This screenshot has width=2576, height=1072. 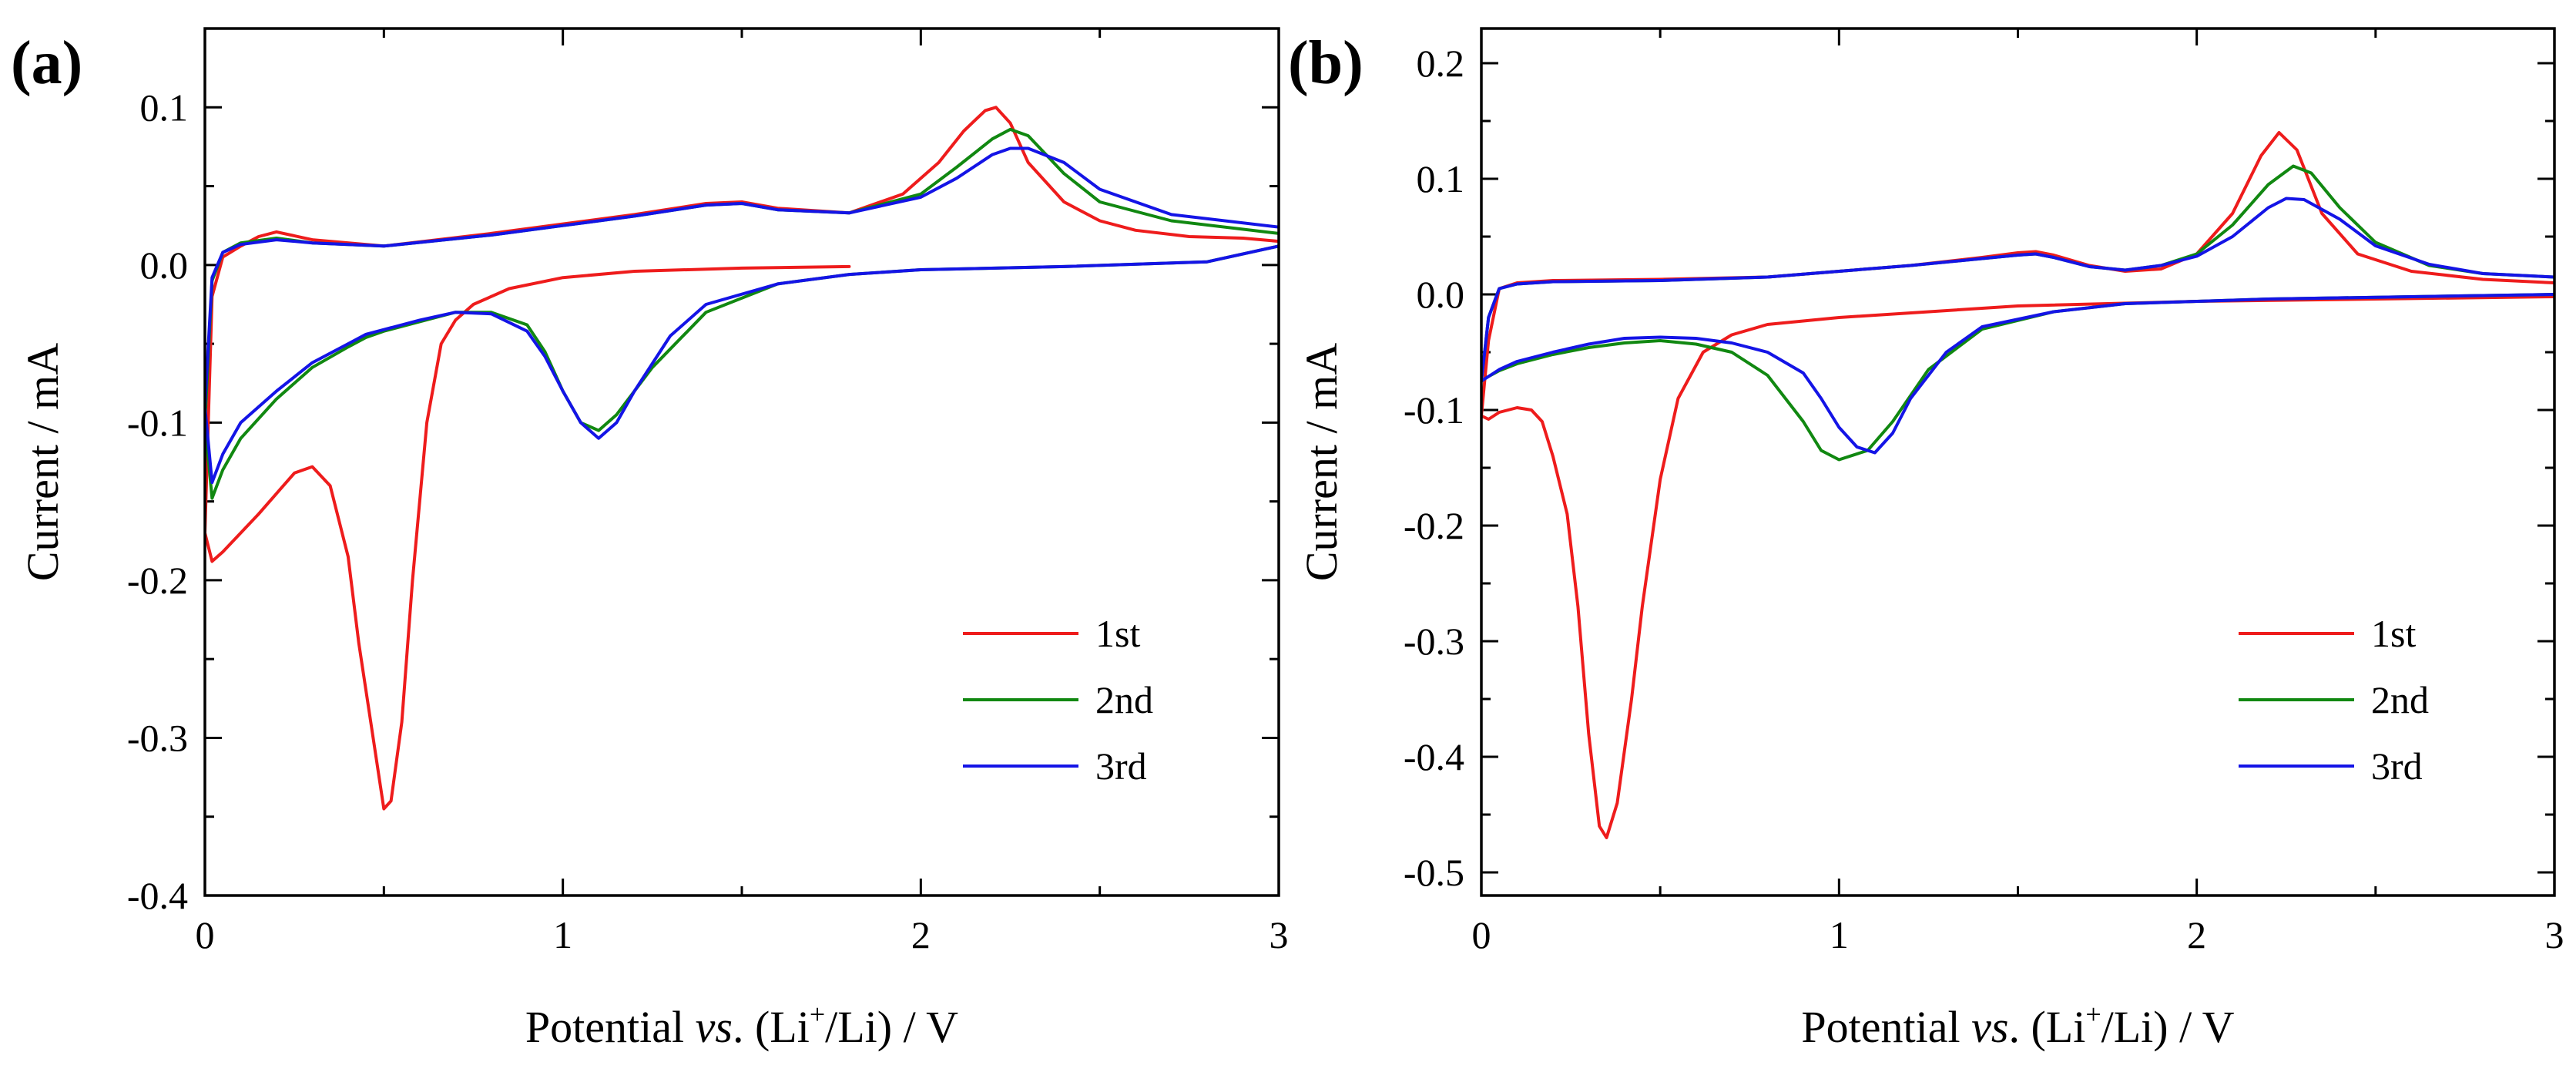 I want to click on panel-label: (a), so click(x=46, y=63).